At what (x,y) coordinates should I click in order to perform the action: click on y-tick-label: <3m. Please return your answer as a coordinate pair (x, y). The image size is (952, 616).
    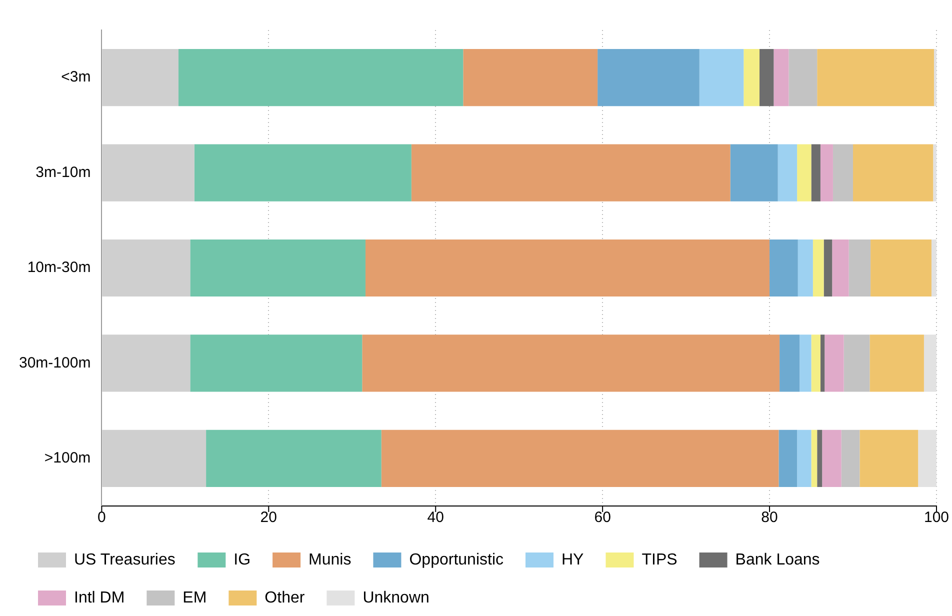
    Looking at the image, I should click on (76, 77).